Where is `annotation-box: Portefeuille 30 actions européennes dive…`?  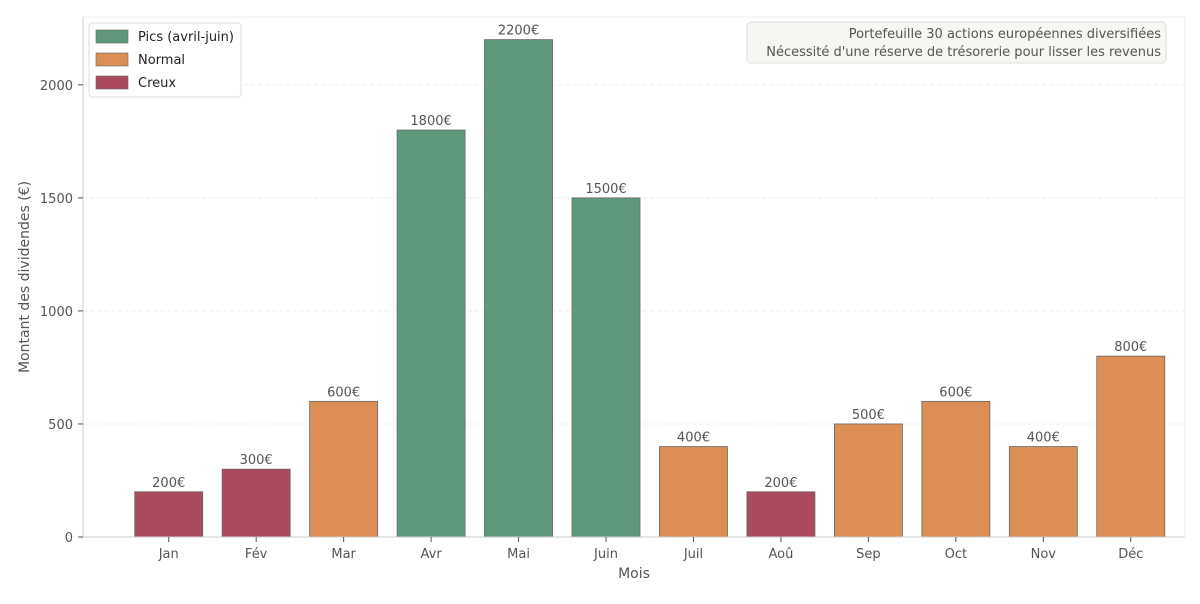
annotation-box: Portefeuille 30 actions européennes dive… is located at coordinates (956, 42).